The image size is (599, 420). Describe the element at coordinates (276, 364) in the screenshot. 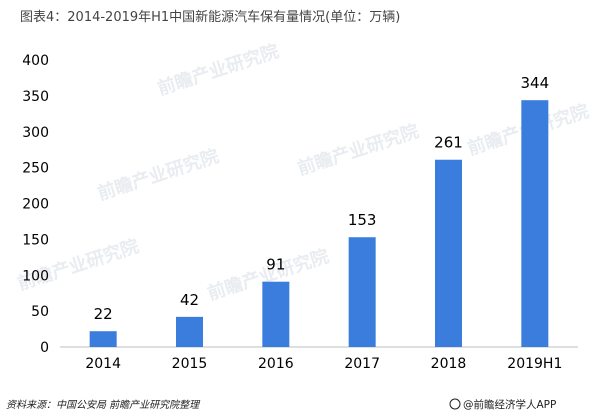

I see `x-tick-label: 2016` at that location.